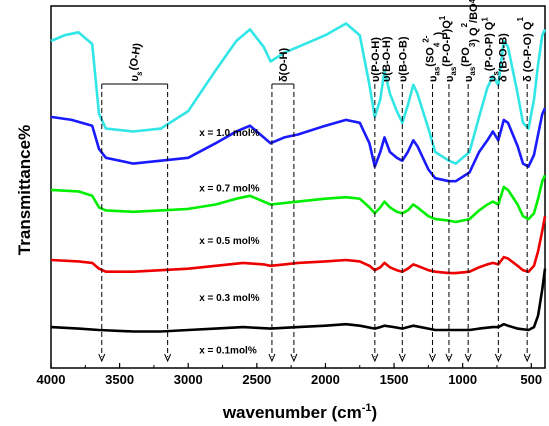 This screenshot has height=426, width=549. I want to click on curve-label: x = 0.5 mol%, so click(229, 241).